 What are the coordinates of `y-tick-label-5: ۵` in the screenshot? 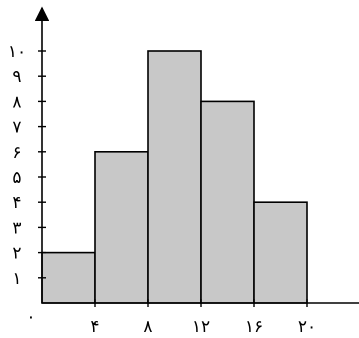 It's located at (16, 178).